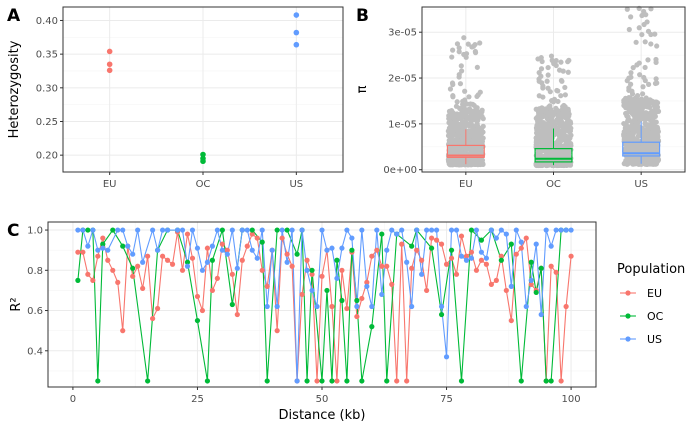  Describe the element at coordinates (641, 184) in the screenshot. I see `x-tick-label-us: US` at that location.